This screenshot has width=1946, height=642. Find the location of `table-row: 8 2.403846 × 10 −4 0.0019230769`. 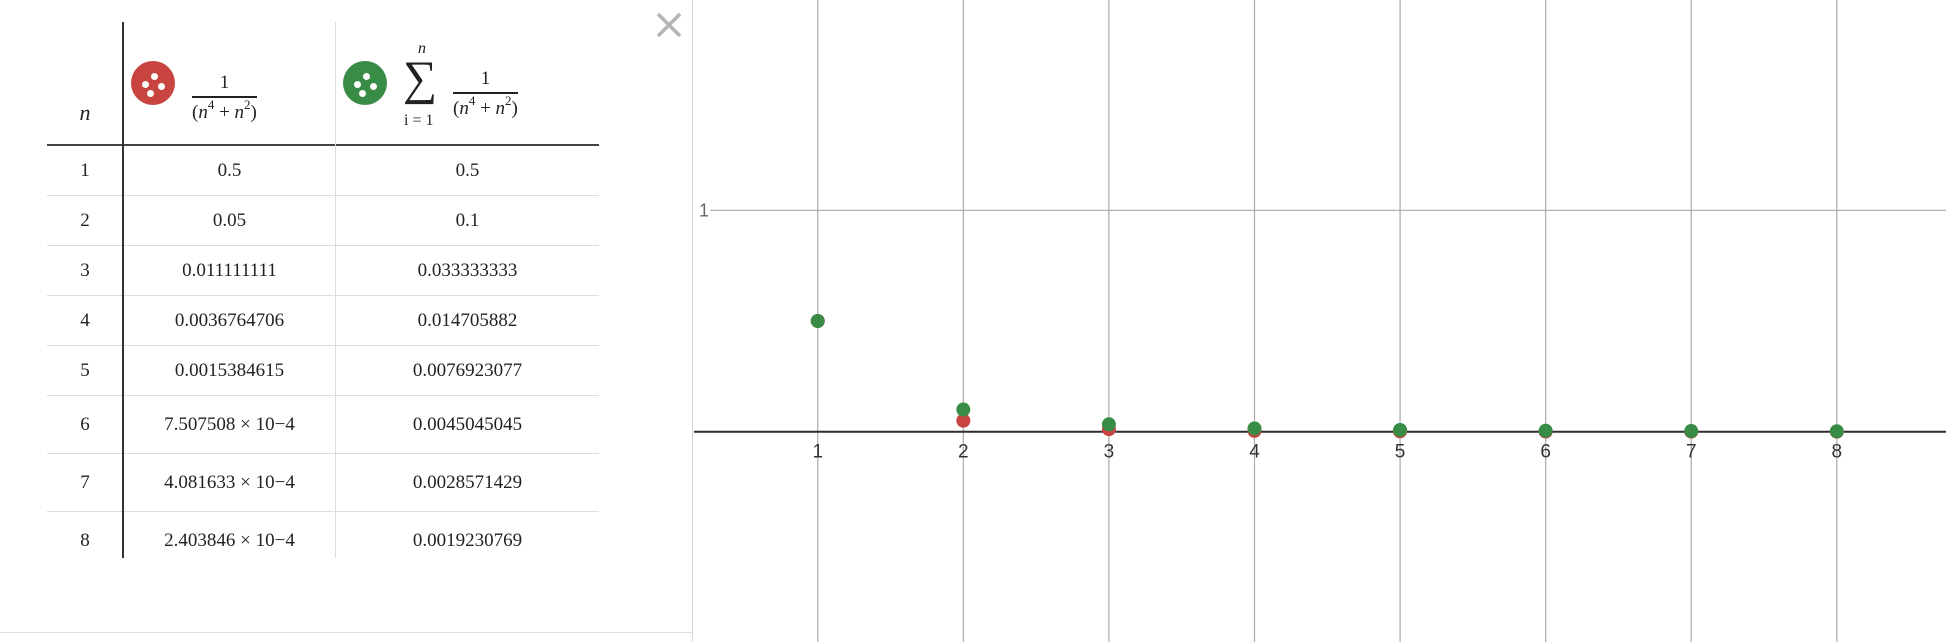

table-row: 8 2.403846 × 10 −4 0.0019230769 is located at coordinates (323, 540).